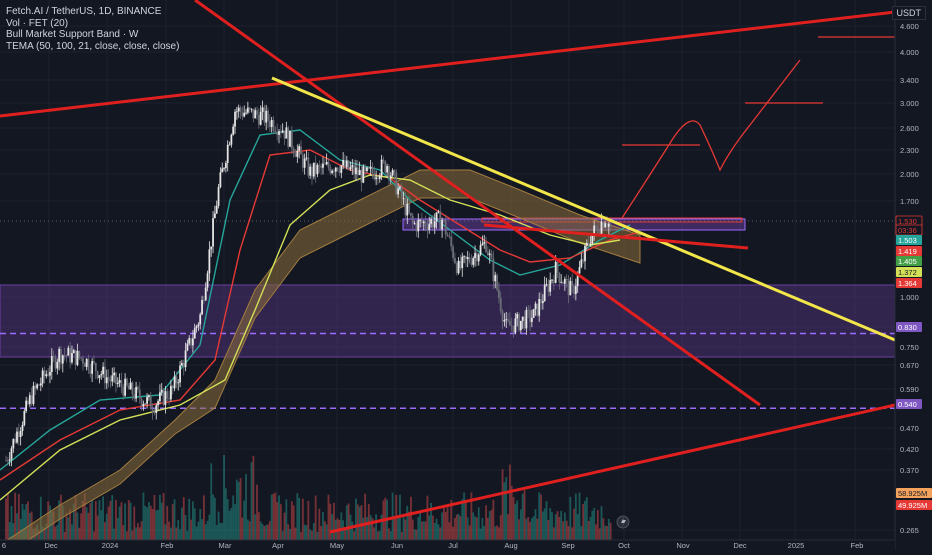  I want to click on tema-indicator-label: TEMA (50, 100, 21, close, close, close), so click(93, 46).